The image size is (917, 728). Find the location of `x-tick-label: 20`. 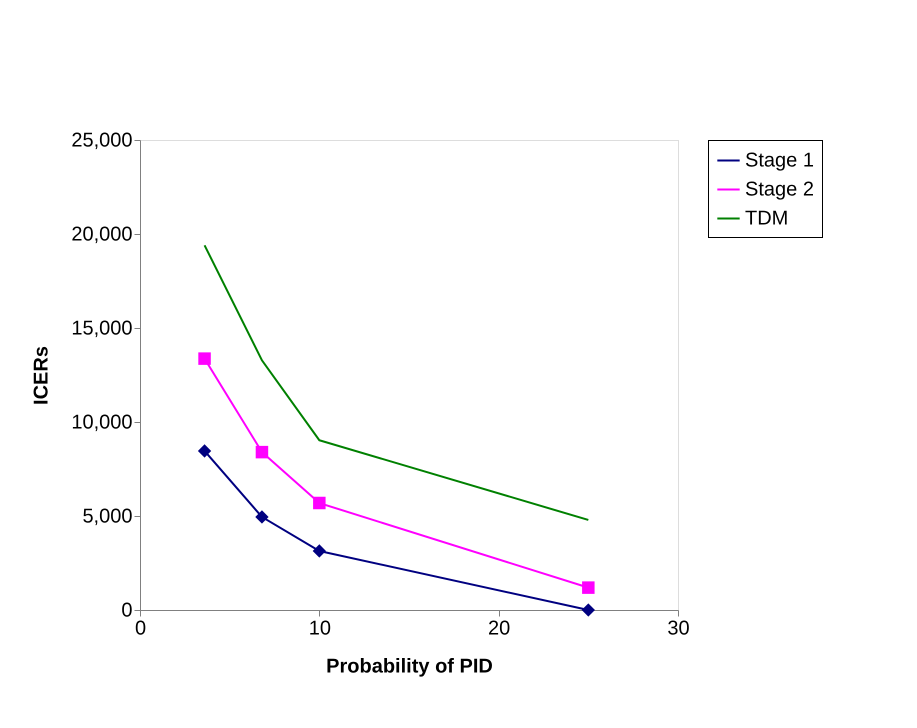

x-tick-label: 20 is located at coordinates (499, 629).